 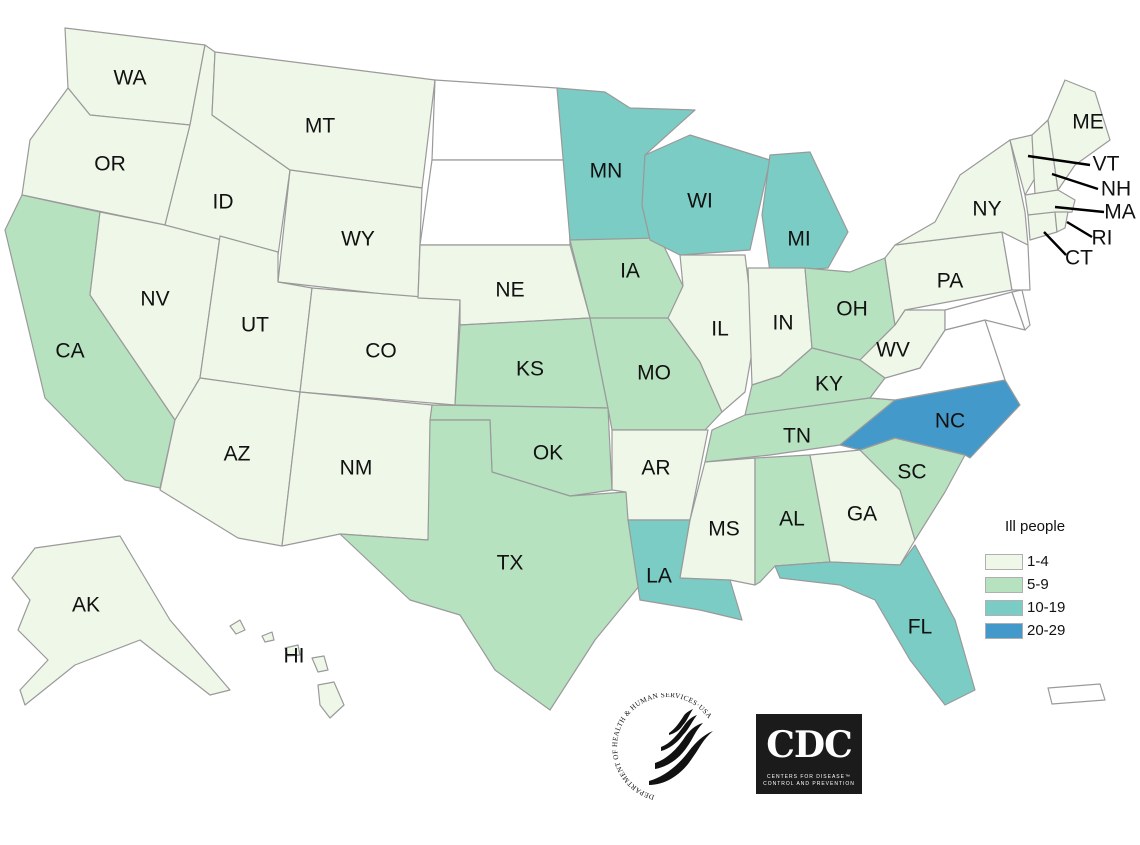 I want to click on state-WI, so click(x=706, y=195).